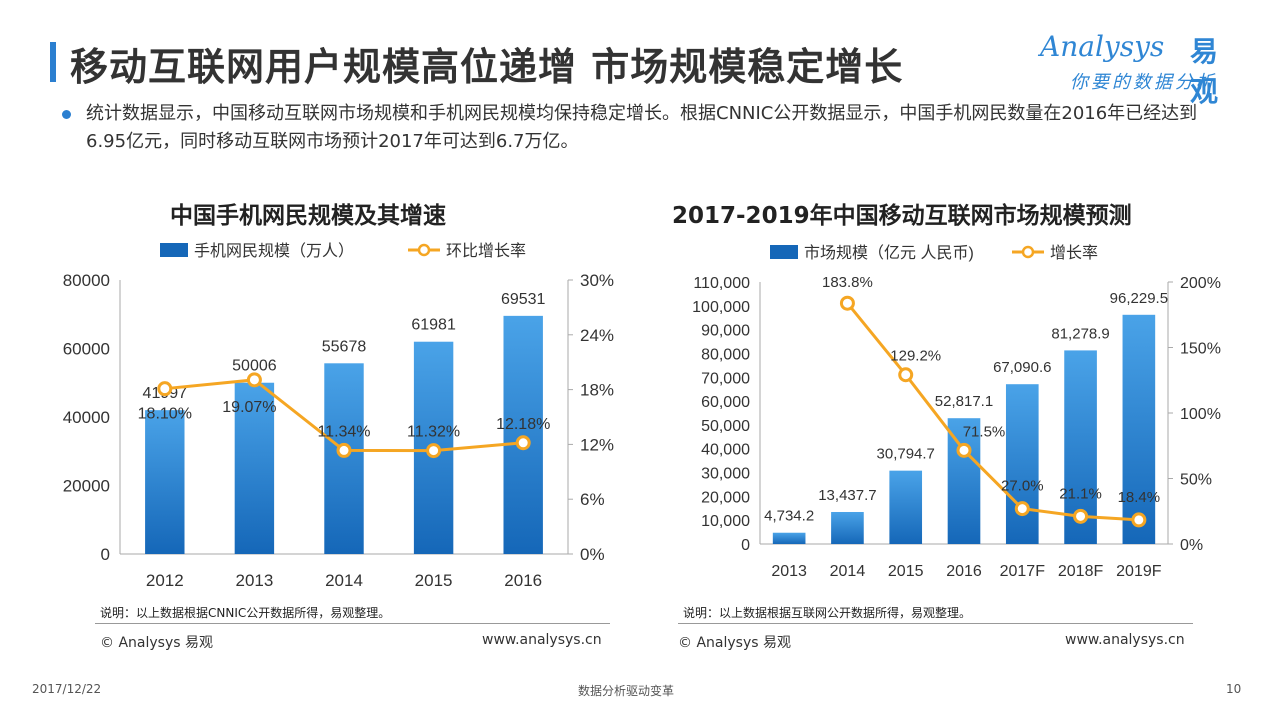 The width and height of the screenshot is (1265, 712). What do you see at coordinates (174, 250) in the screenshot?
I see `legend-bar-swatch` at bounding box center [174, 250].